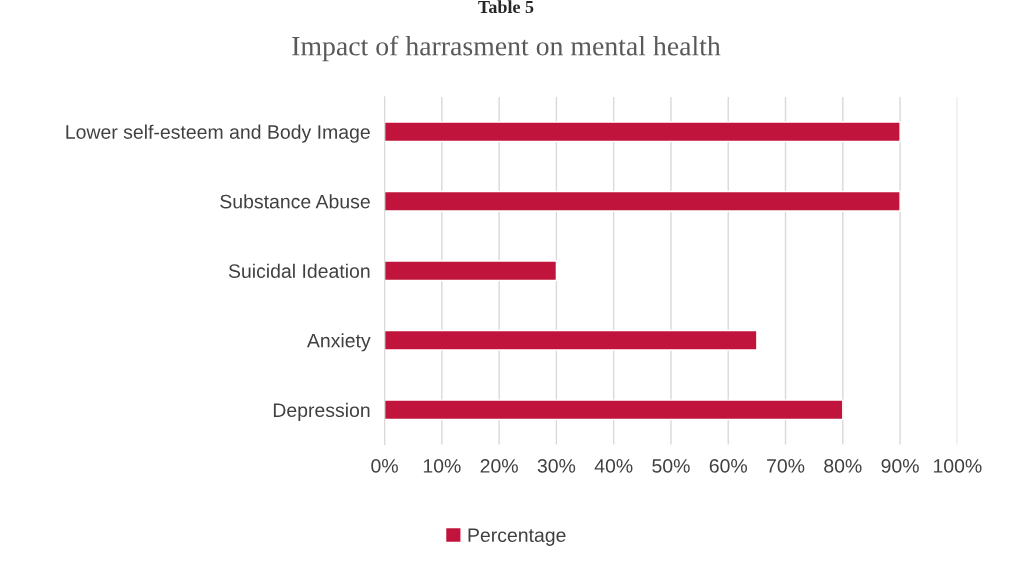 Image resolution: width=1012 pixels, height=570 pixels. Describe the element at coordinates (843, 466) in the screenshot. I see `x-tick-label: 80%` at that location.